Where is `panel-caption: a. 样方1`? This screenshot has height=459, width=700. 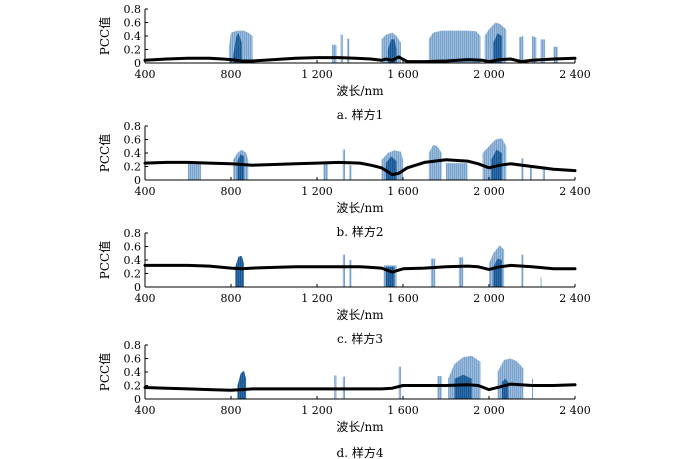
panel-caption: a. 样方1 is located at coordinates (360, 114).